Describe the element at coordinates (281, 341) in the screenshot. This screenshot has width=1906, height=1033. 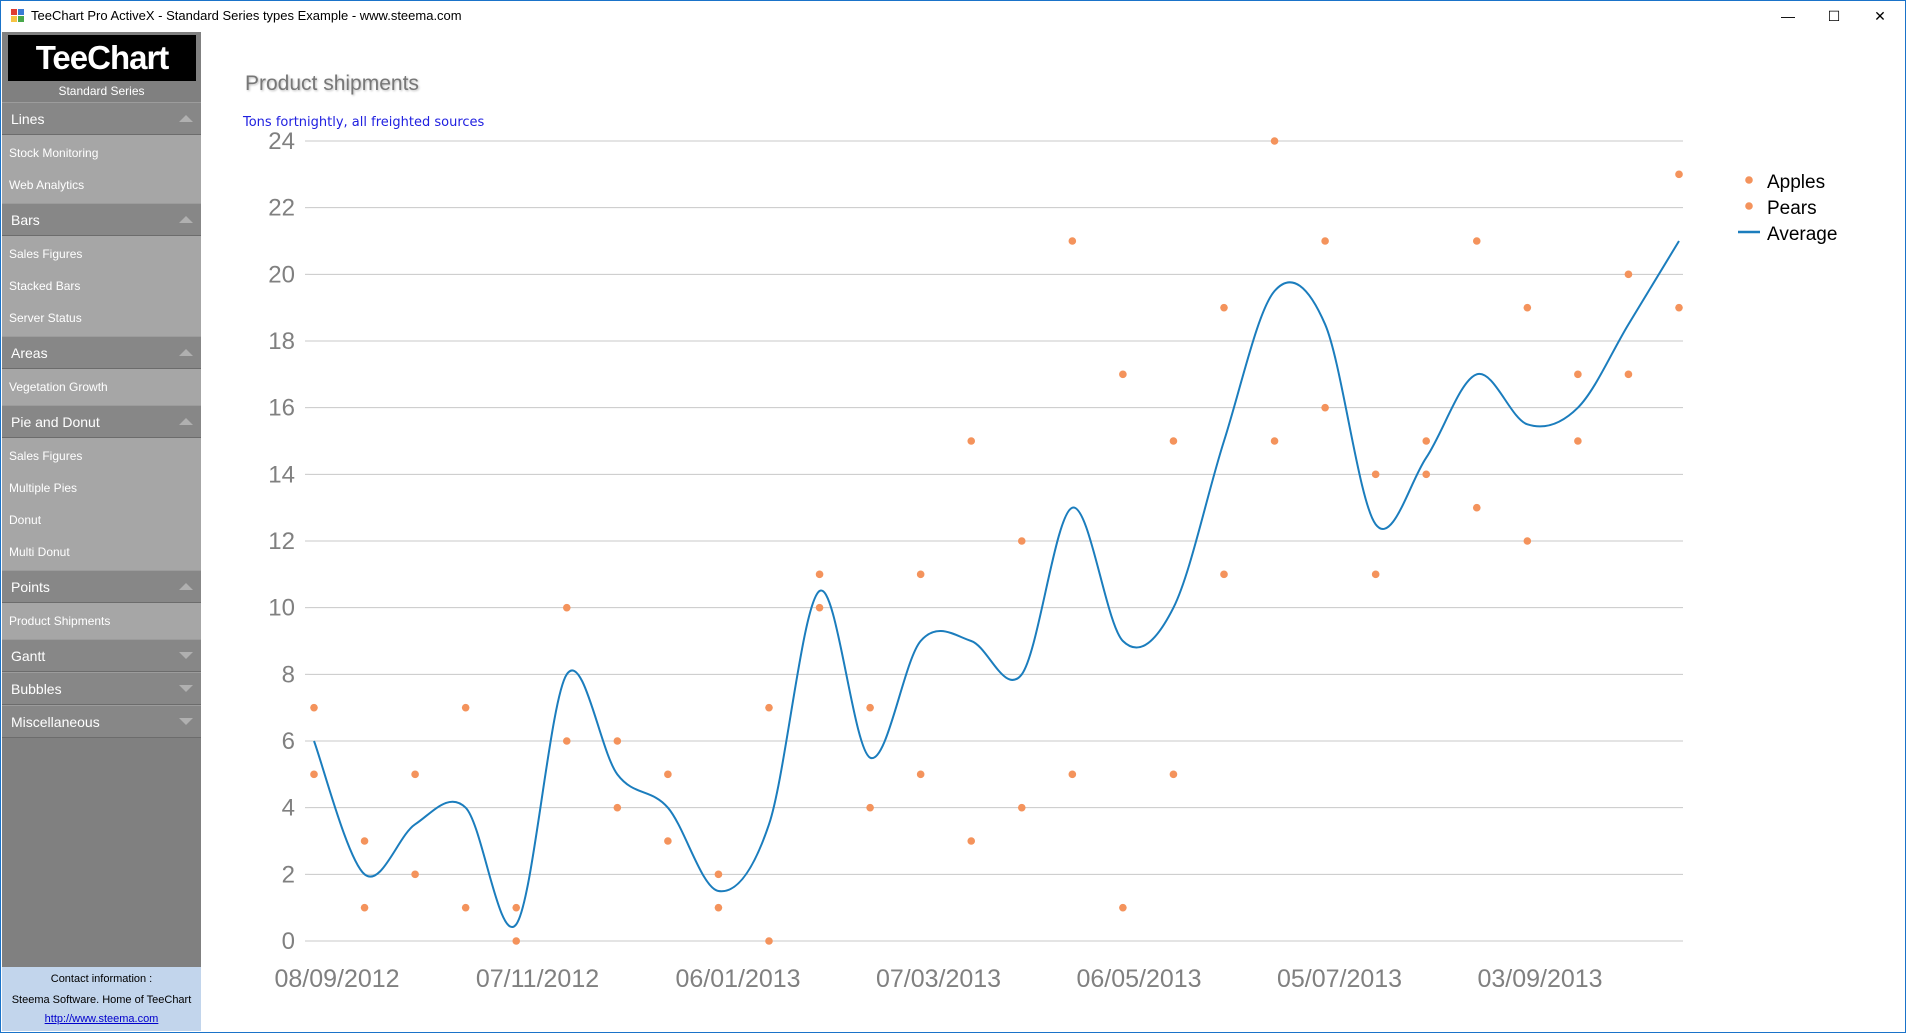
I see `y-tick-label: 18` at that location.